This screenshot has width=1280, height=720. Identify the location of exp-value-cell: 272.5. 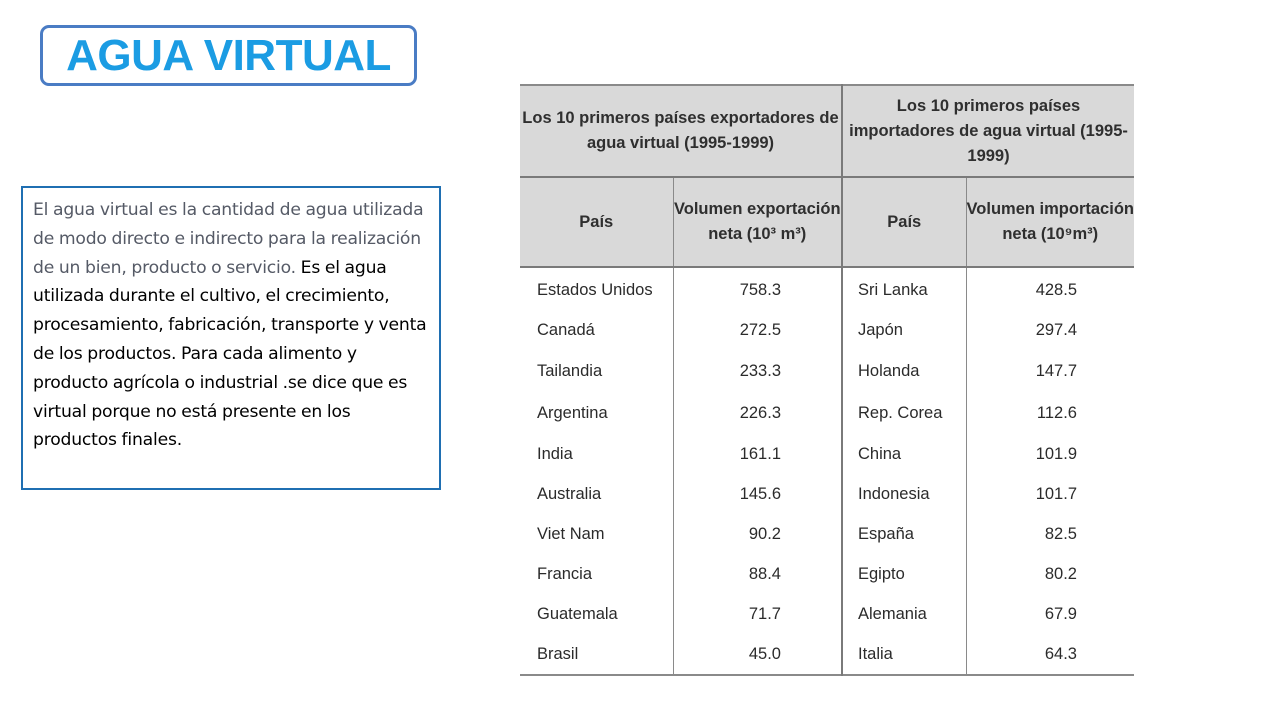
(757, 330).